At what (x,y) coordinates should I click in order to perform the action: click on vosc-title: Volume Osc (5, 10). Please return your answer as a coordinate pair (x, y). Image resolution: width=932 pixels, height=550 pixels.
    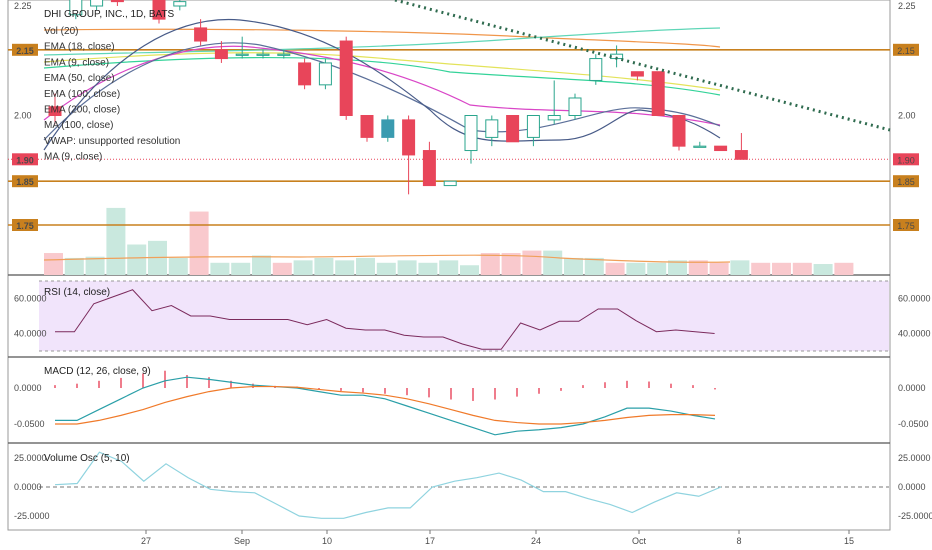
    Looking at the image, I should click on (87, 458).